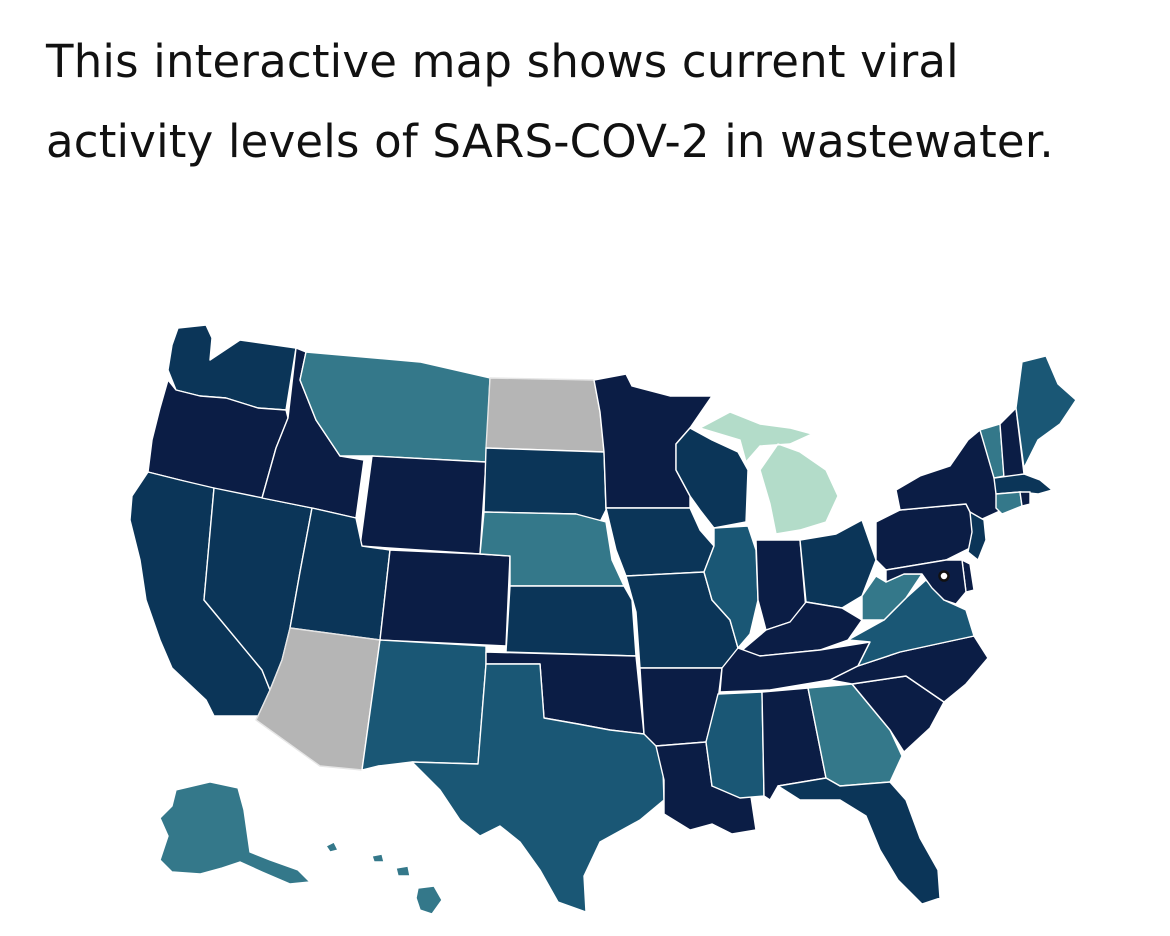  Describe the element at coordinates (660, 542) in the screenshot. I see `state-iowa` at that location.